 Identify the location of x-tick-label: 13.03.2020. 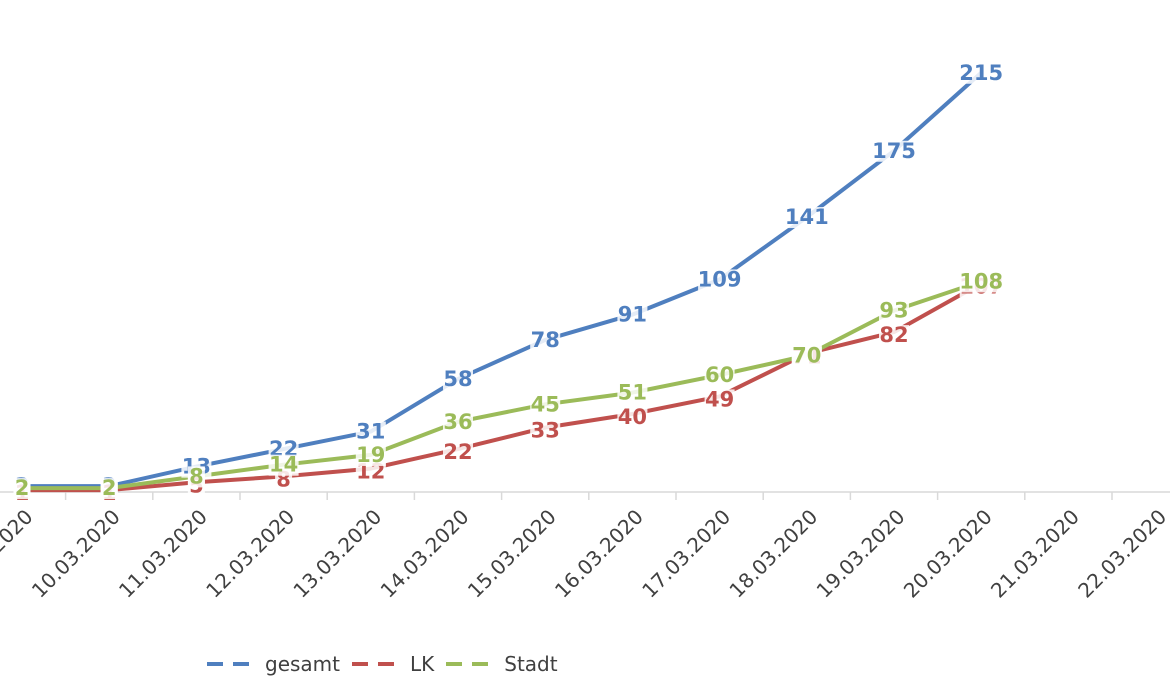
(337, 554).